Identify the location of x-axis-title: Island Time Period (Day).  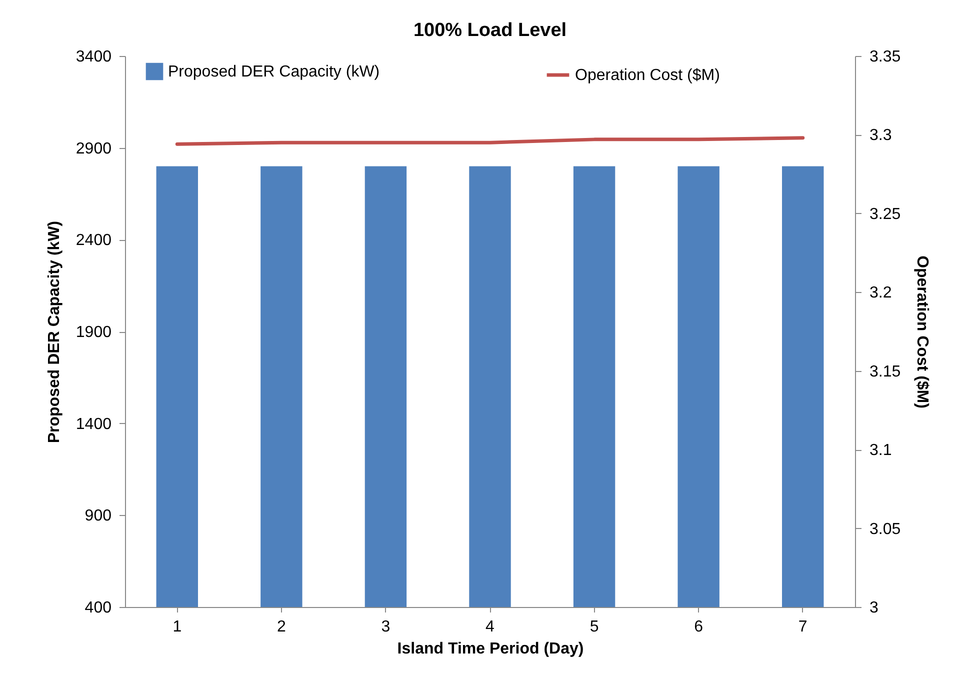
(490, 649).